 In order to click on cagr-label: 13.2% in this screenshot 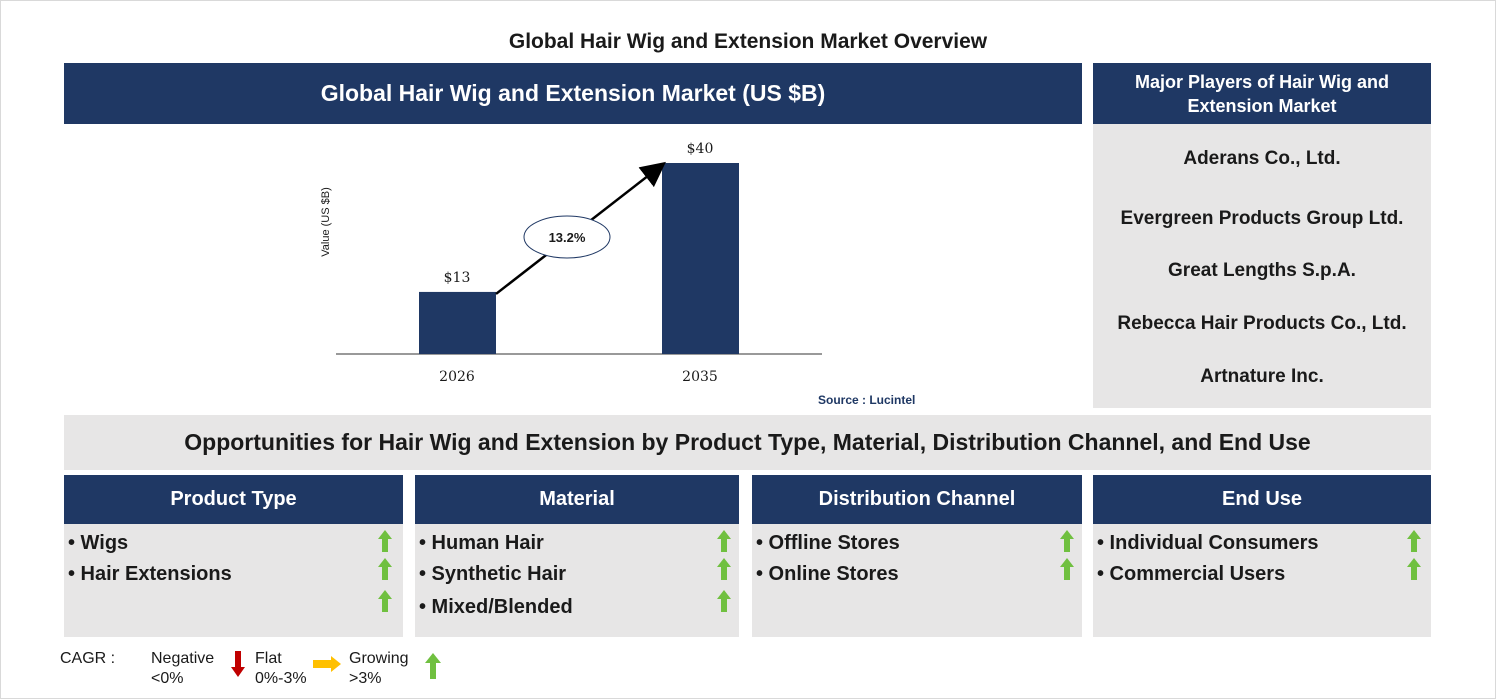, I will do `click(567, 237)`.